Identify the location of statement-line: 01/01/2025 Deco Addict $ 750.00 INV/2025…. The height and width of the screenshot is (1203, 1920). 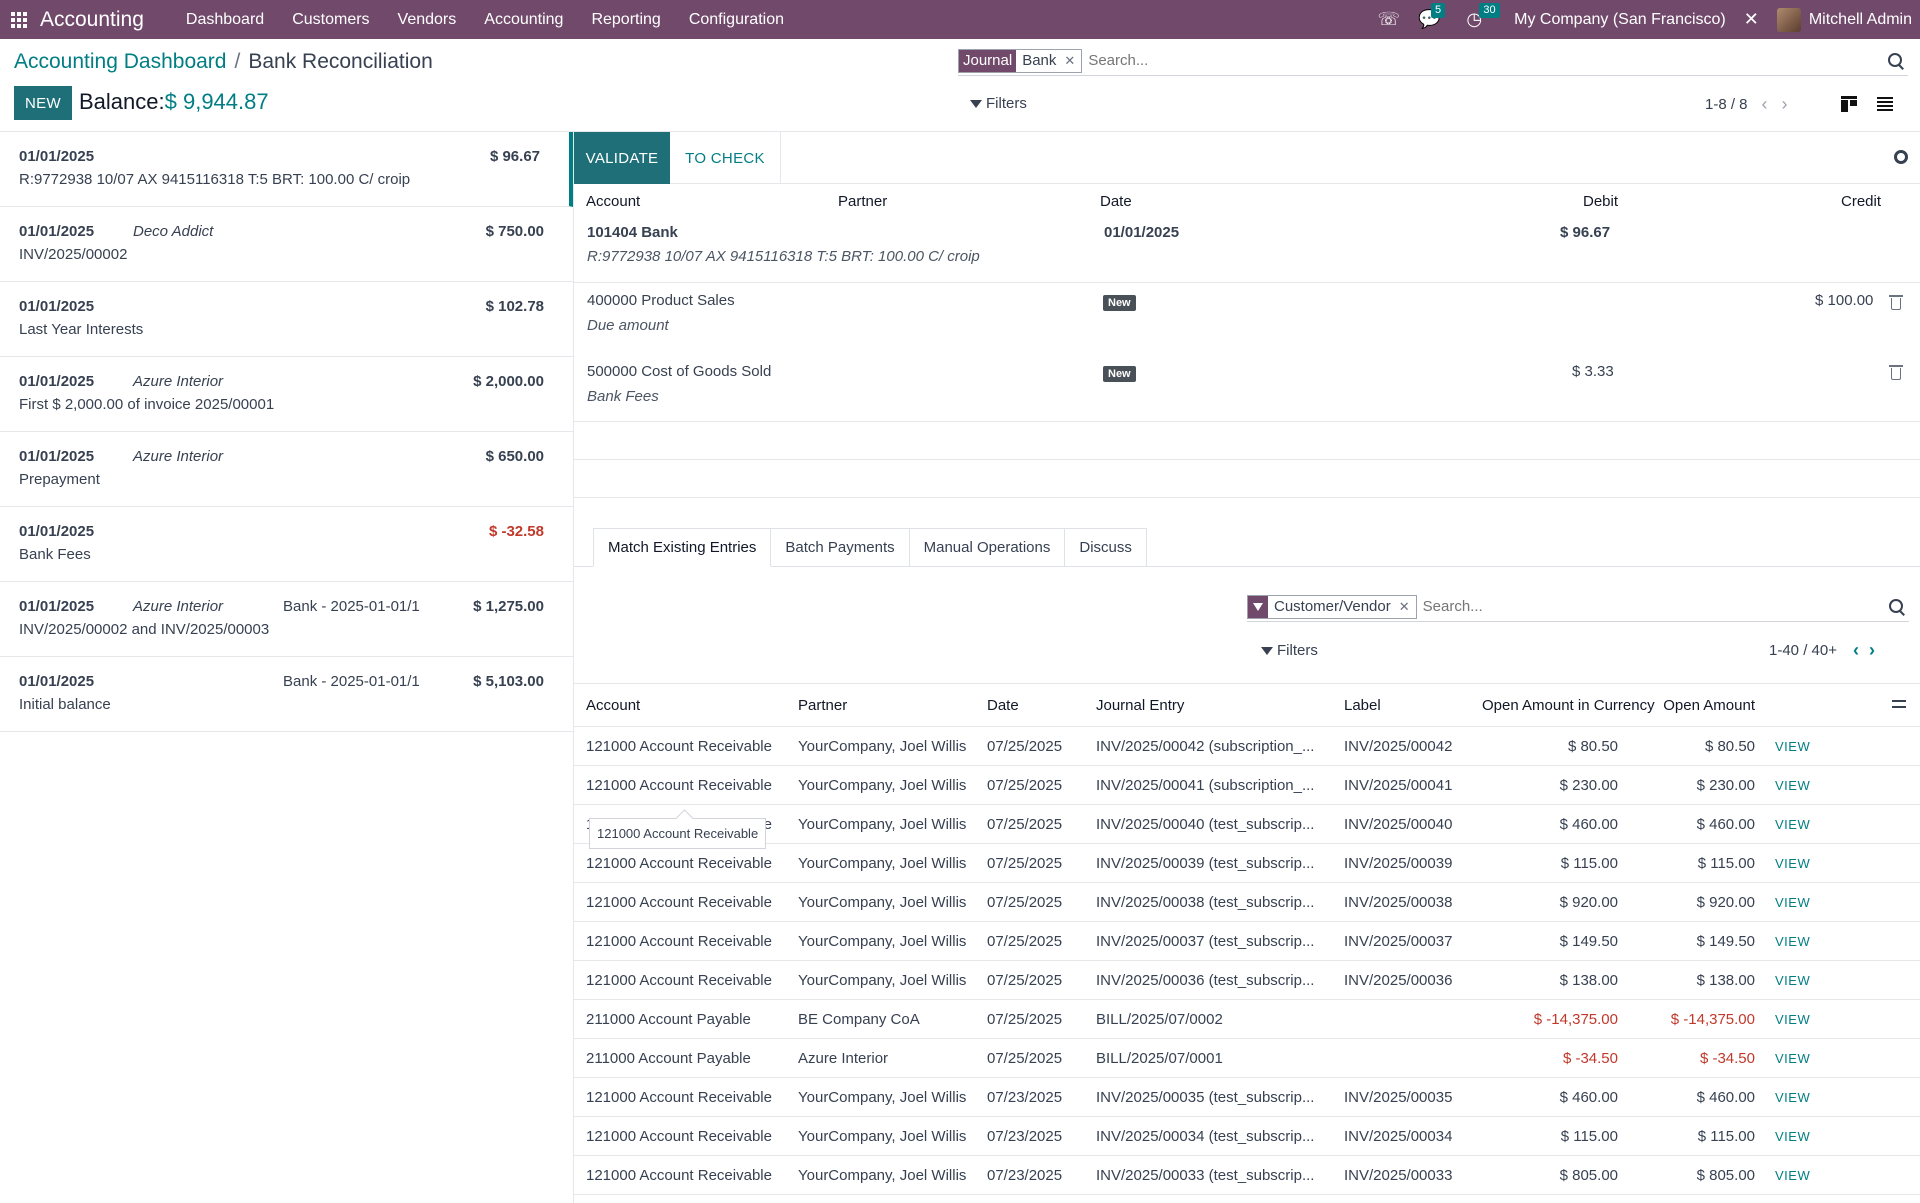
(286, 244).